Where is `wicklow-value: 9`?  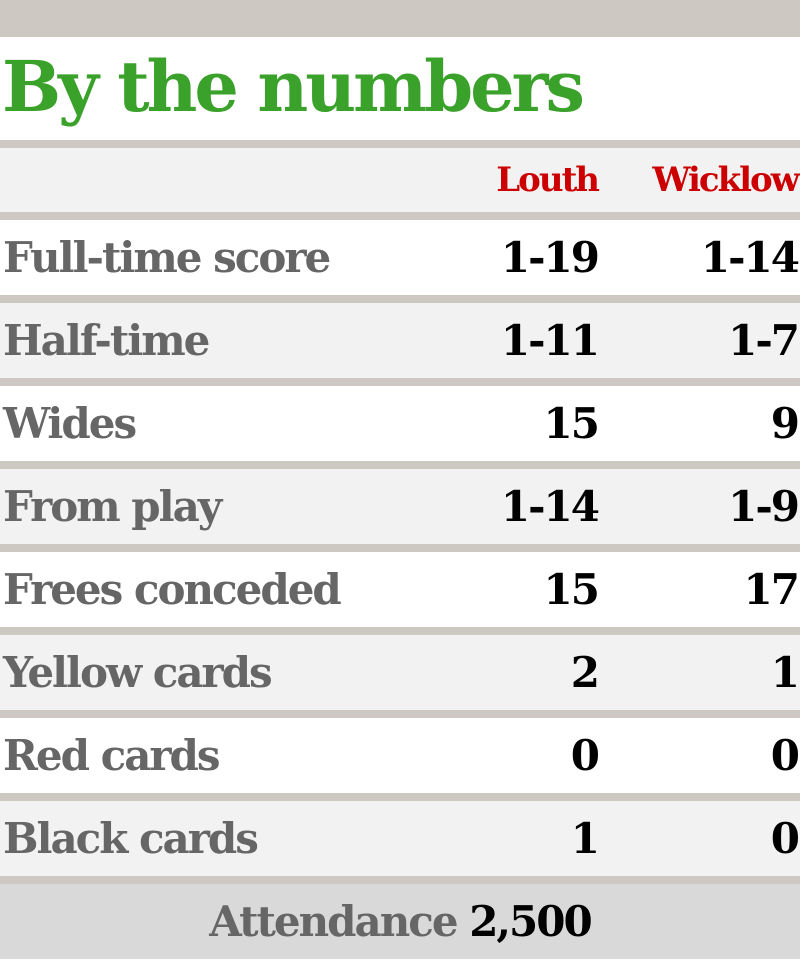 wicklow-value: 9 is located at coordinates (785, 423).